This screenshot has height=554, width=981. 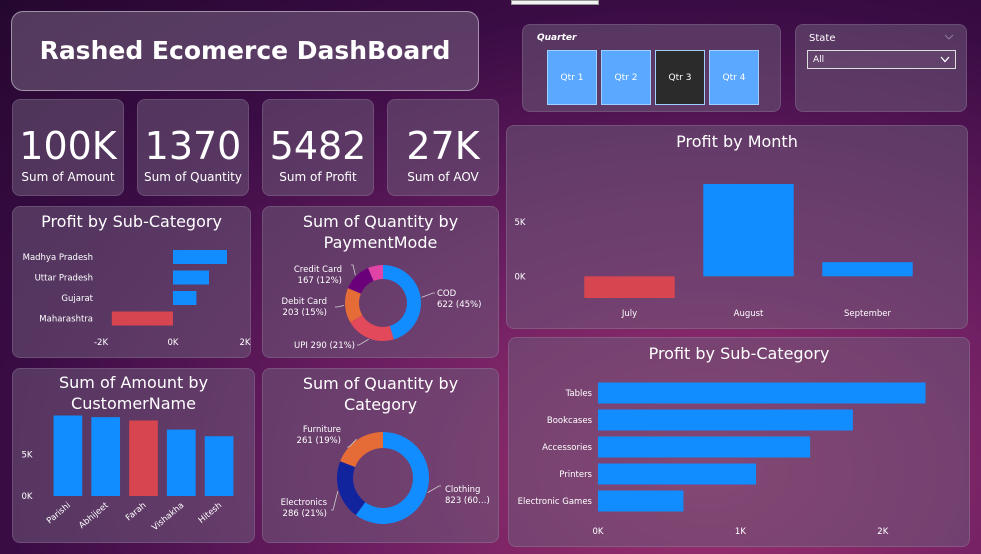 I want to click on kpi-card-quantity: 1370 Sum of Quantity, so click(x=193, y=147).